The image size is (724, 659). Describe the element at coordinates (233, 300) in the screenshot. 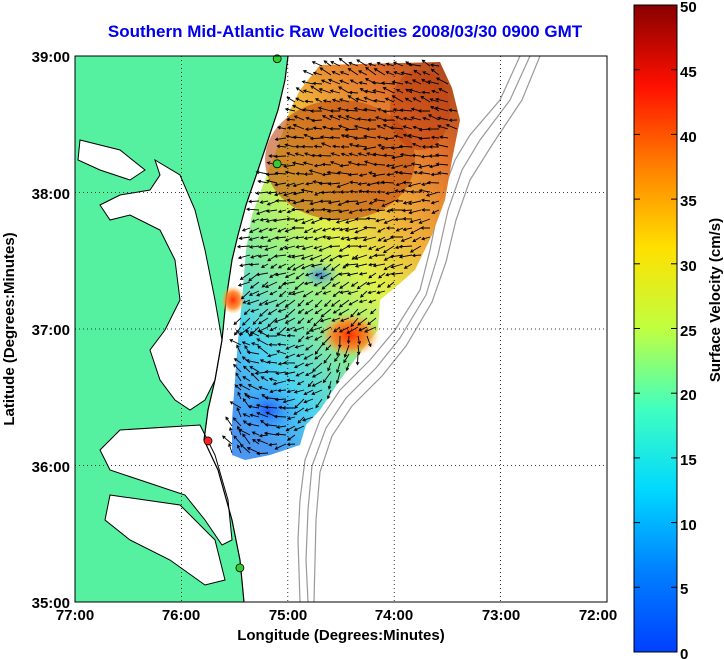

I see `hotspot-west` at that location.